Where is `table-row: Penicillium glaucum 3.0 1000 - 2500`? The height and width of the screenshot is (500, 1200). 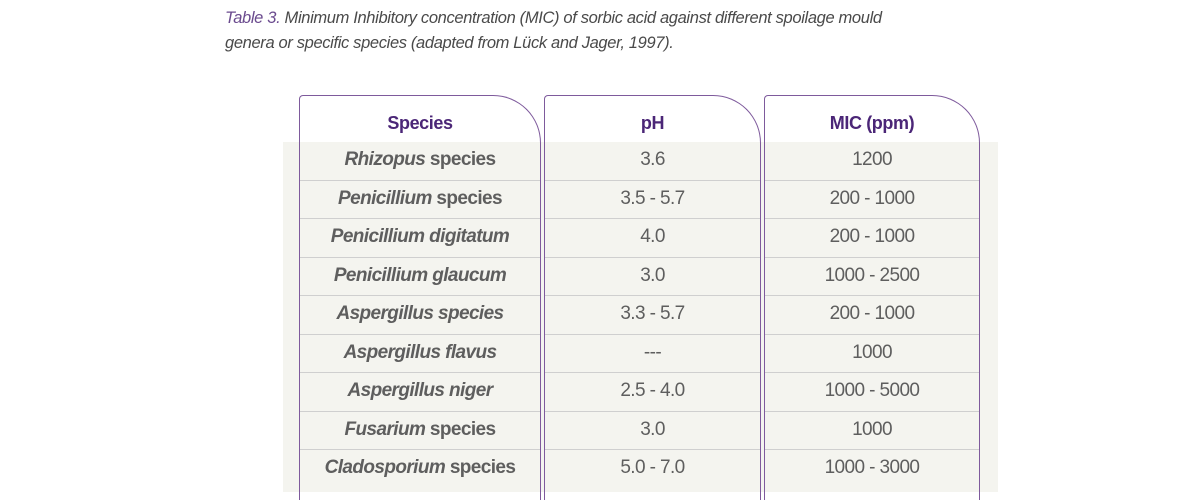
table-row: Penicillium glaucum 3.0 1000 - 2500 is located at coordinates (600, 276).